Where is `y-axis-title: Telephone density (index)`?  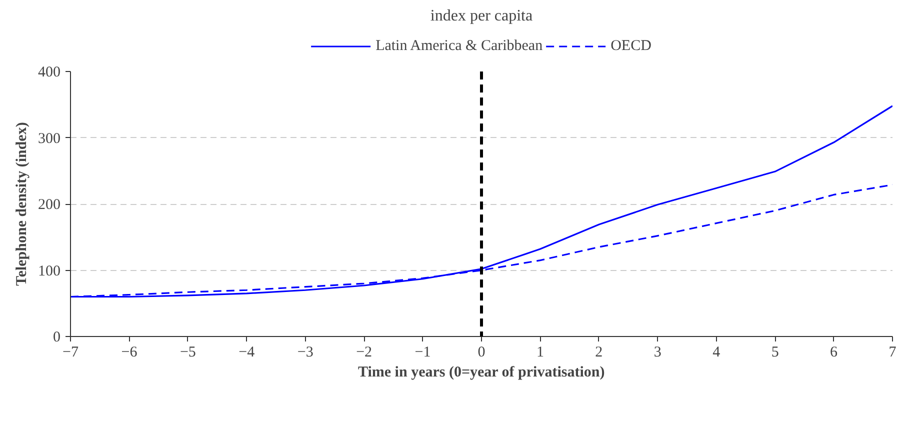
y-axis-title: Telephone density (index) is located at coordinates (22, 204).